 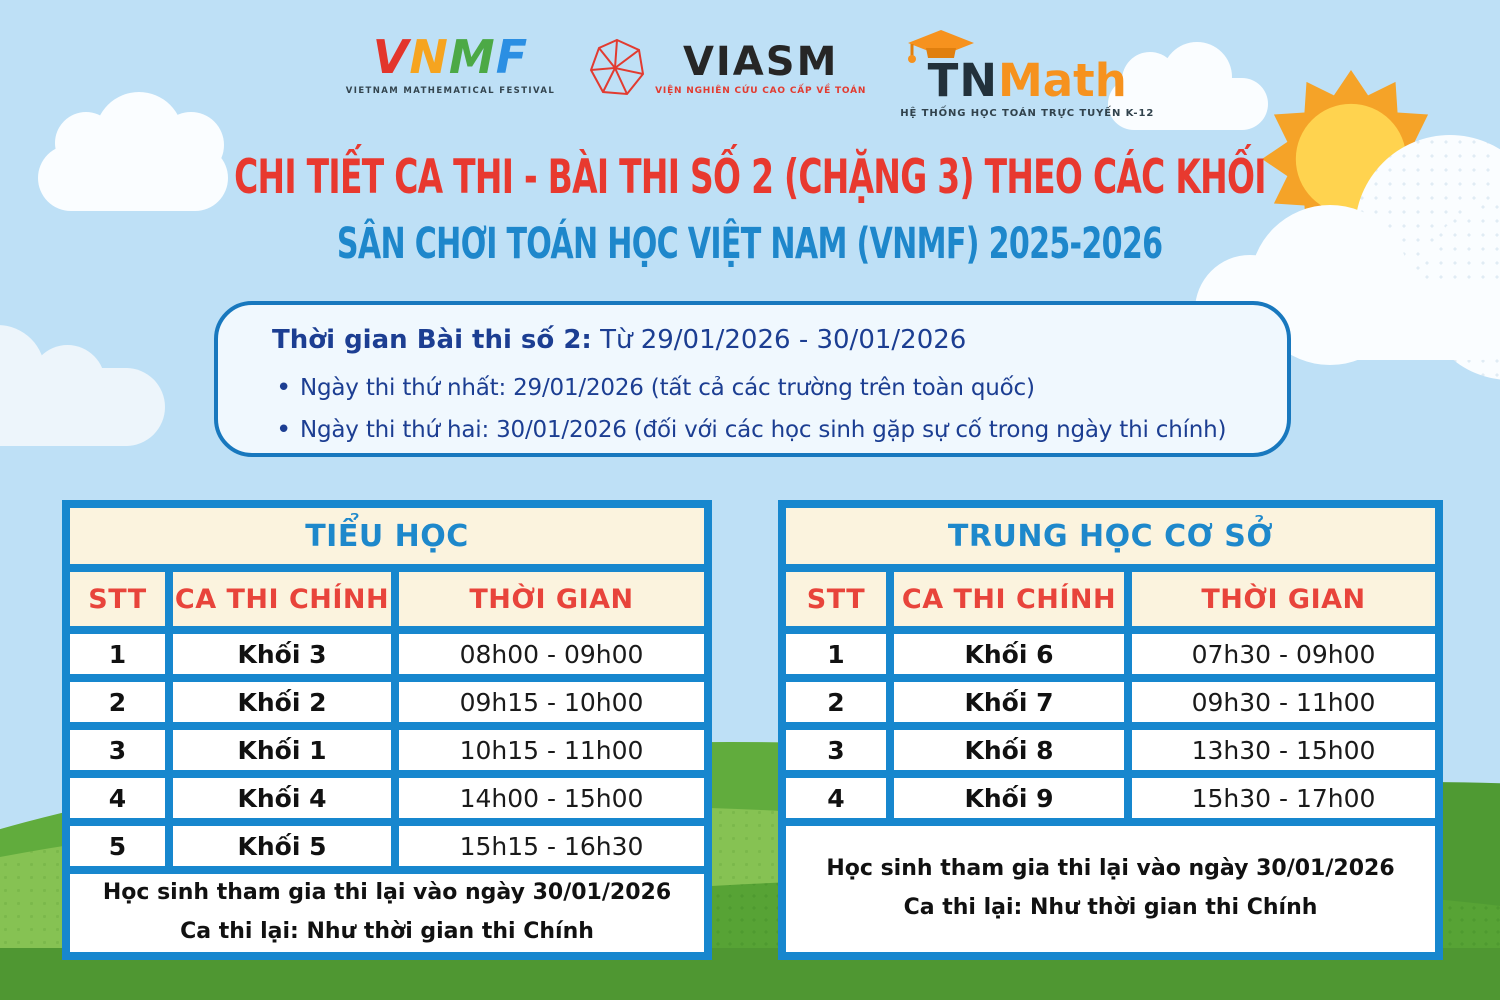 I want to click on viasm-polyhedron-icon, so click(x=617, y=67).